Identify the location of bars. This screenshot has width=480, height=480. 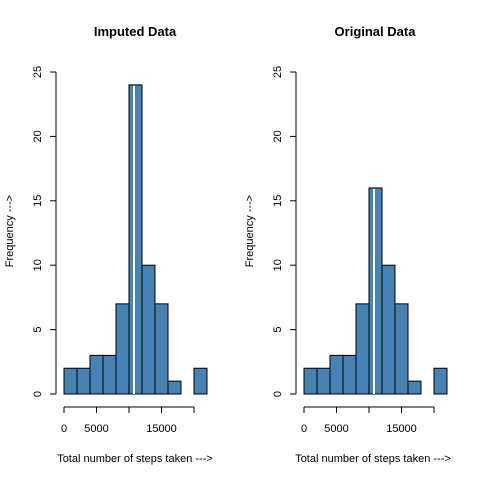
(375, 291).